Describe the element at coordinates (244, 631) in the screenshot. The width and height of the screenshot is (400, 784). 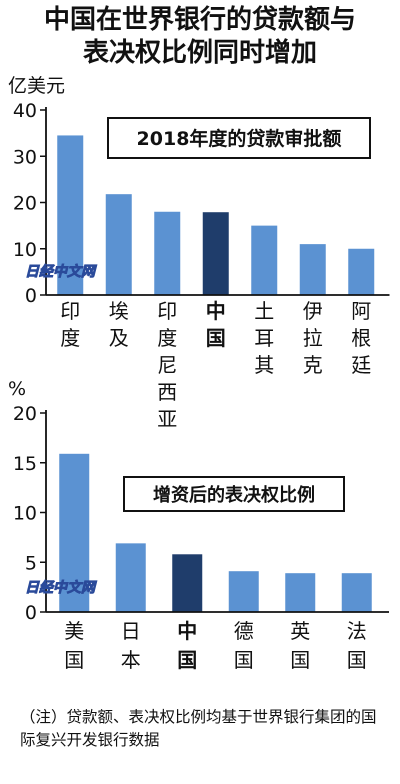
I see `chart-2-category-label-char: 德` at that location.